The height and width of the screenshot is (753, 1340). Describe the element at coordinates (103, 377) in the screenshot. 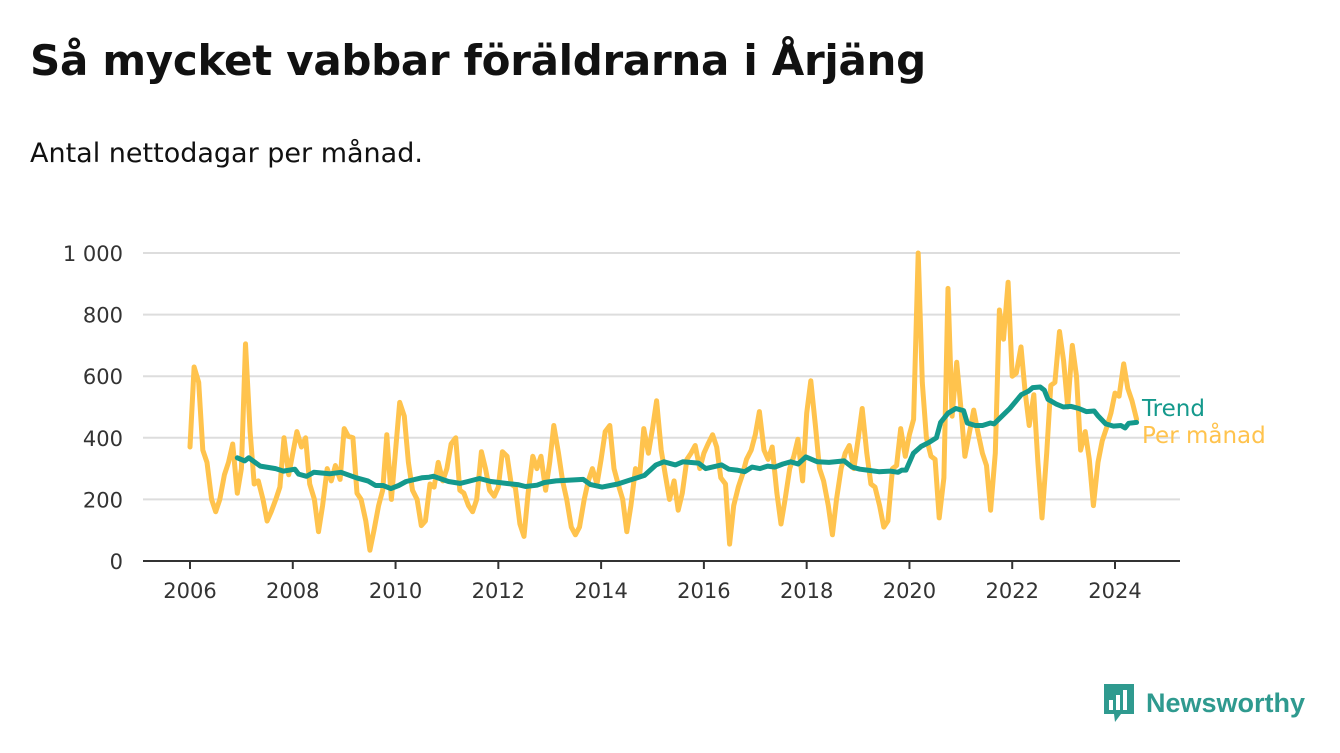

I see `y-tick-label: 600` at that location.